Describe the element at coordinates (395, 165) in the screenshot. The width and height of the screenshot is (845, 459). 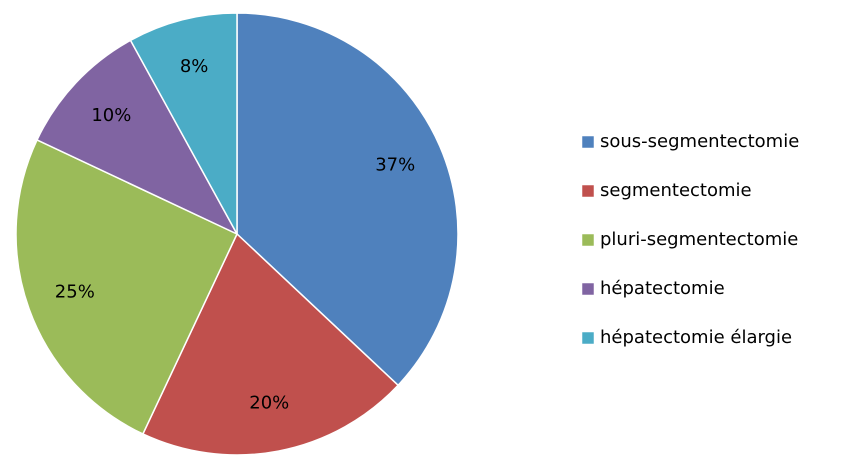
I see `data-label: 37%` at that location.